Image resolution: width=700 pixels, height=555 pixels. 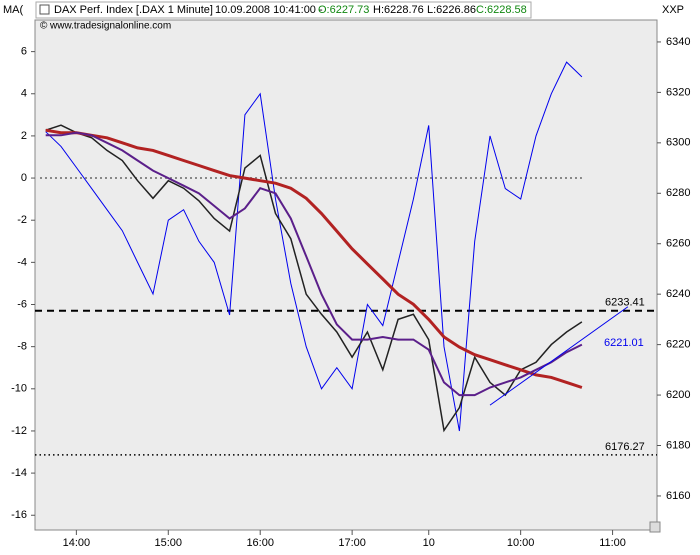 I want to click on open: O:6227.73, so click(x=343, y=10).